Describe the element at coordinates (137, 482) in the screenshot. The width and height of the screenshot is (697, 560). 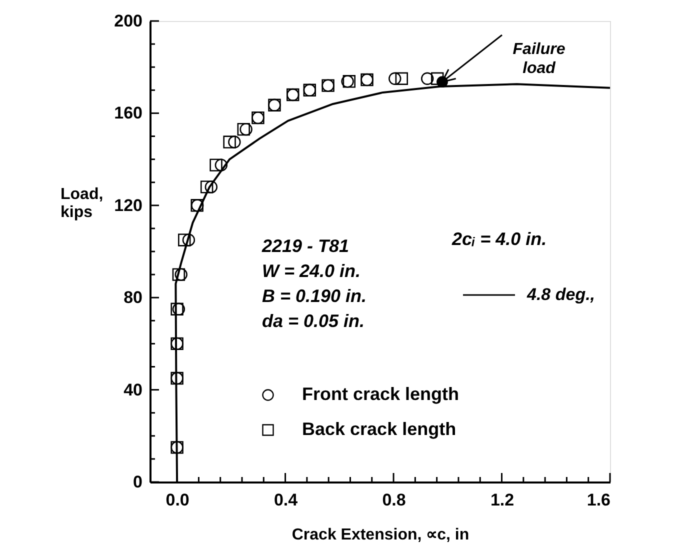
I see `y-tick-label: 0` at that location.